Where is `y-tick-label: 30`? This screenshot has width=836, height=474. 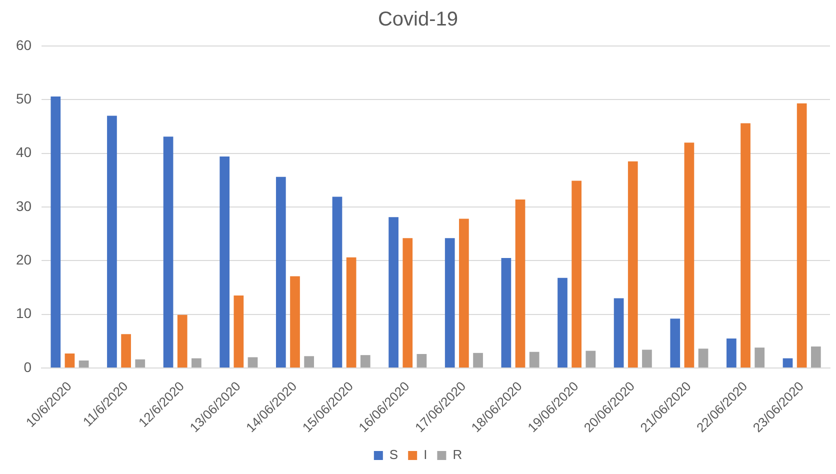
y-tick-label: 30 is located at coordinates (24, 206).